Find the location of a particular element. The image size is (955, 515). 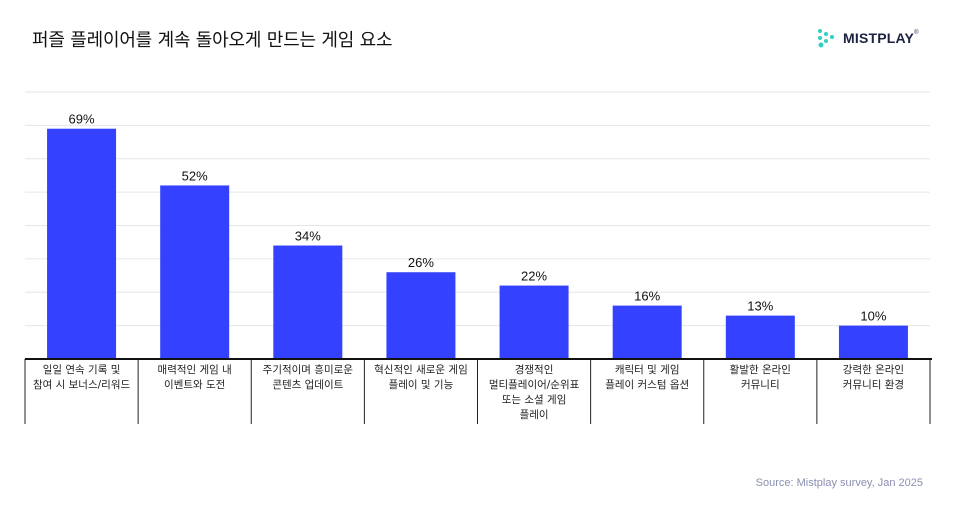

category-label-line: 멀티플레이어/순위표 is located at coordinates (534, 384).